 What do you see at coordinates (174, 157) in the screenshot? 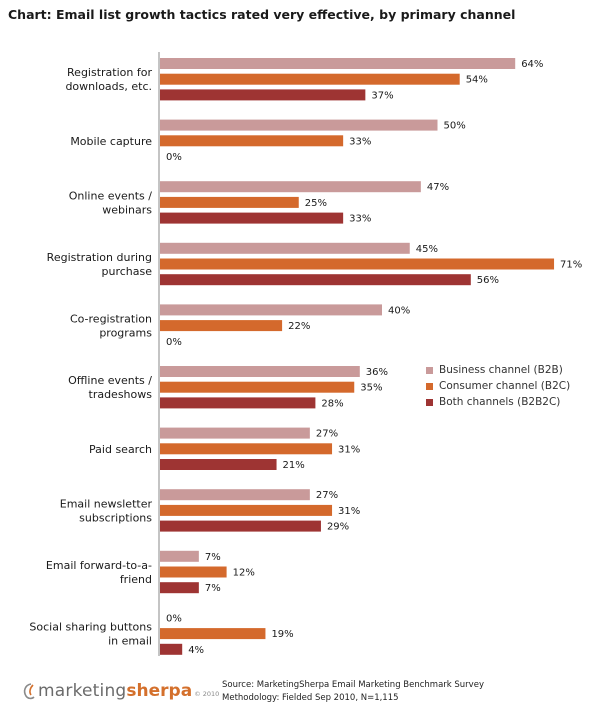
I see `value-label-both-channels-b2b2c-1: 0%` at bounding box center [174, 157].